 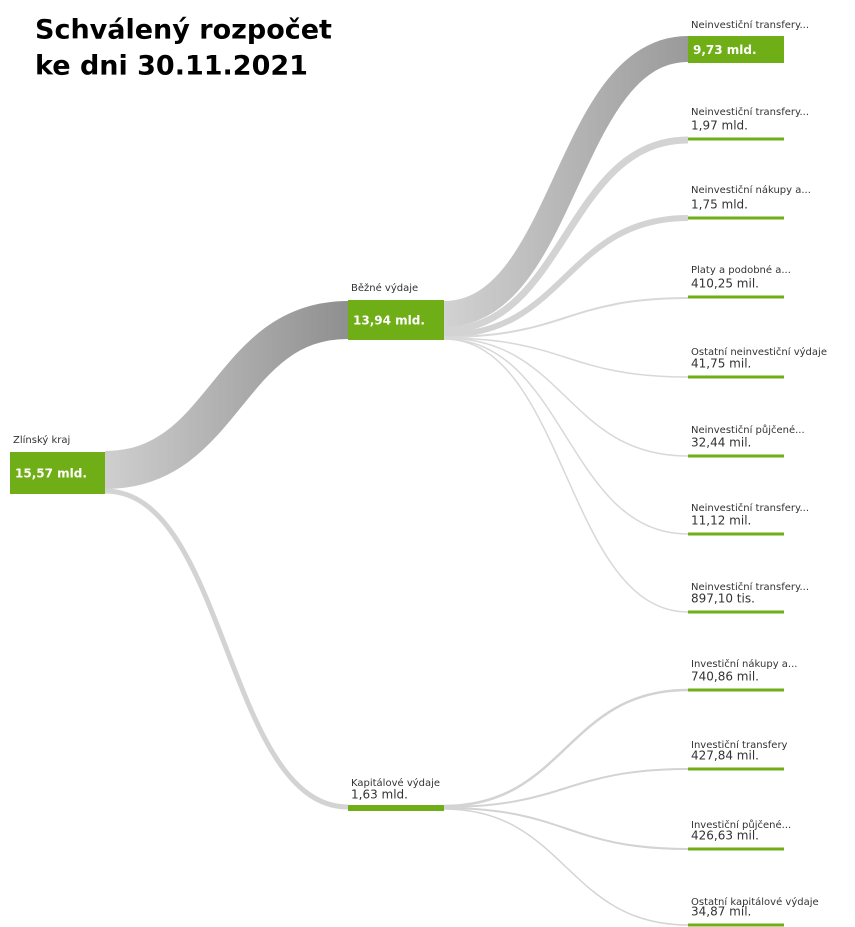 What do you see at coordinates (725, 50) in the screenshot?
I see `node-value: 9,73 mld.` at bounding box center [725, 50].